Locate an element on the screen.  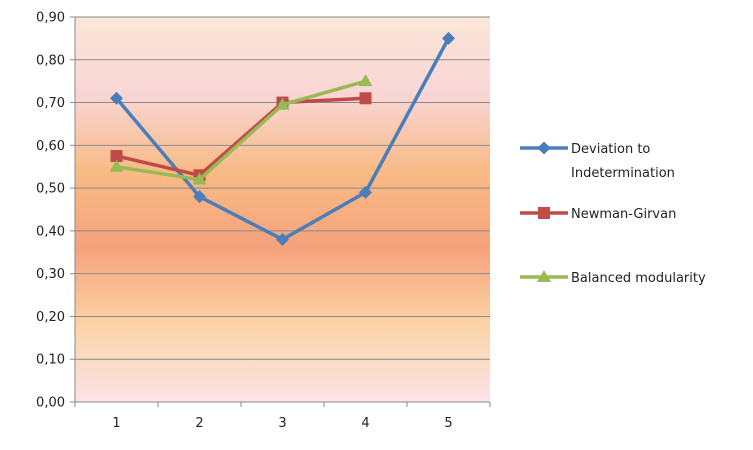
y-tick-label: 0,30 is located at coordinates (50, 274).